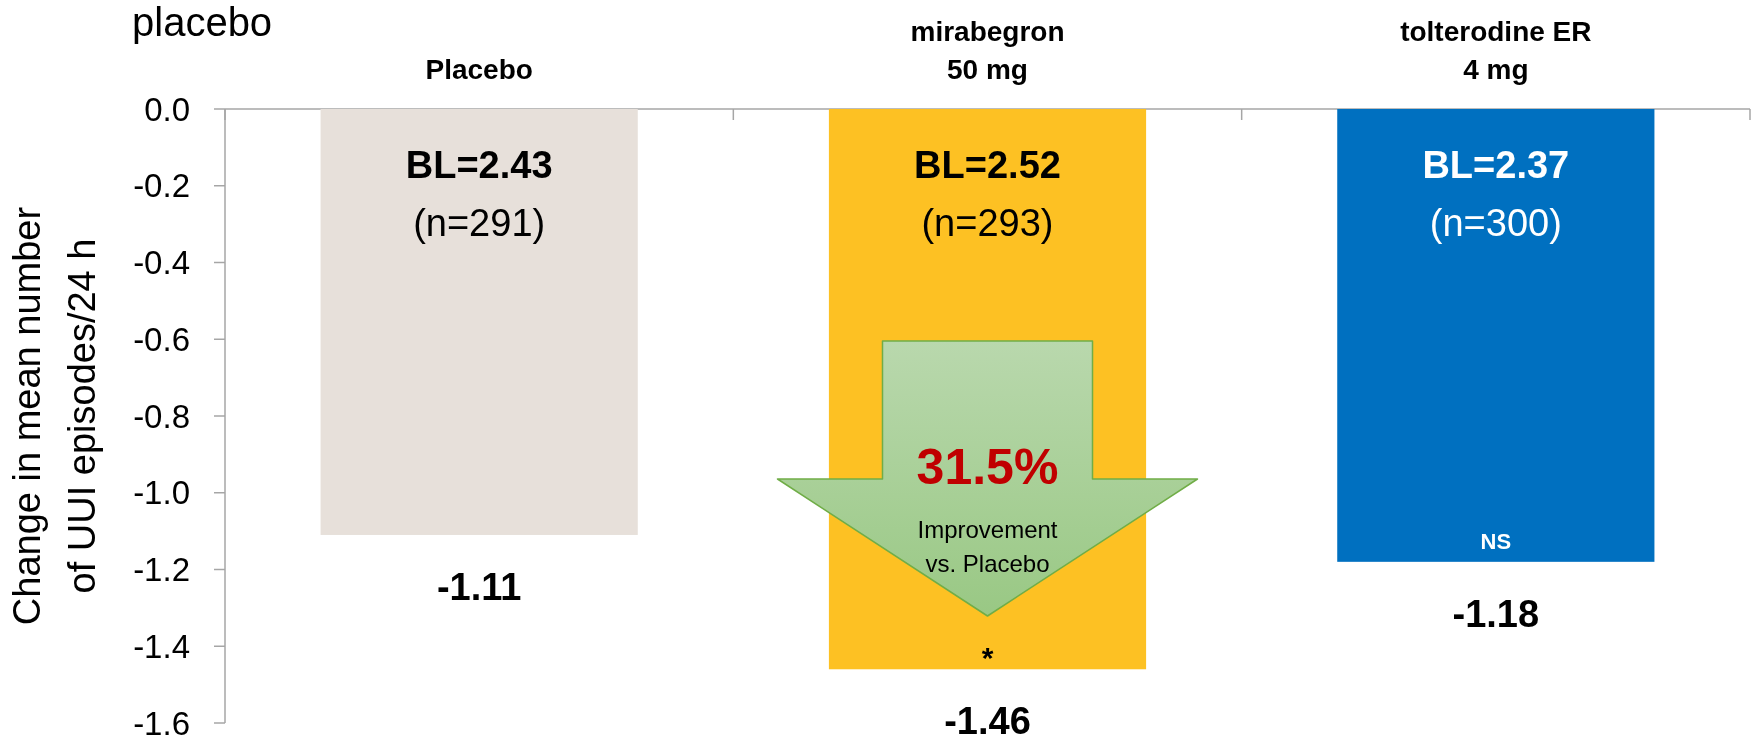 The height and width of the screenshot is (742, 1752). I want to click on annotation: (n=300), so click(1495, 223).